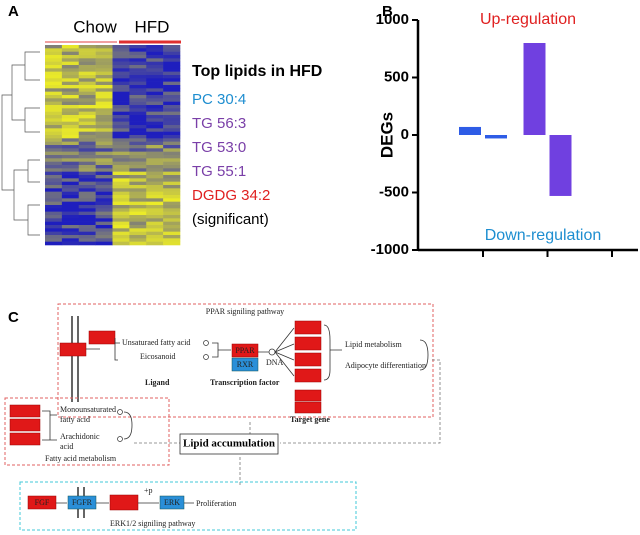 The height and width of the screenshot is (535, 640). What do you see at coordinates (230, 219) in the screenshot?
I see `note: (significant)` at bounding box center [230, 219].